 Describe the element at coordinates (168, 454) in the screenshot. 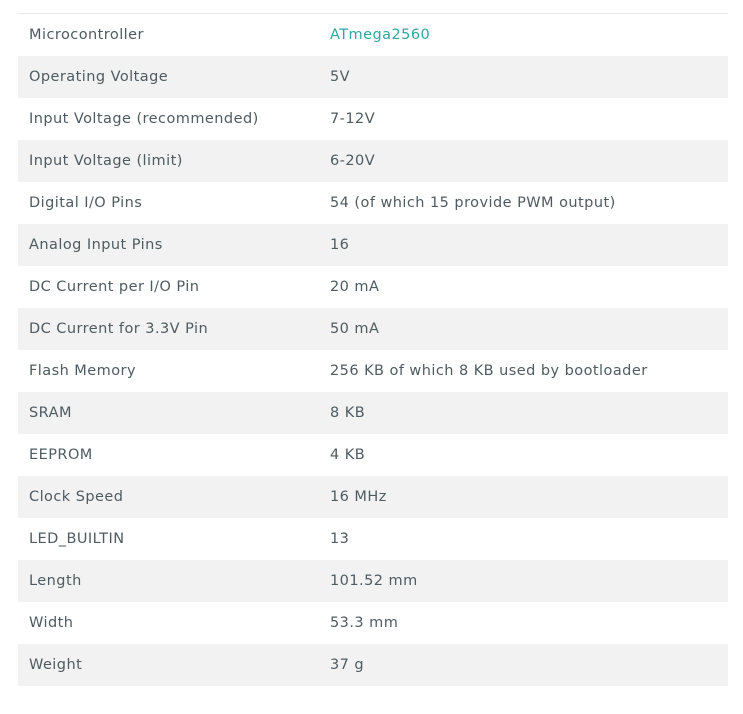

I see `spec-label: EEPROM` at that location.